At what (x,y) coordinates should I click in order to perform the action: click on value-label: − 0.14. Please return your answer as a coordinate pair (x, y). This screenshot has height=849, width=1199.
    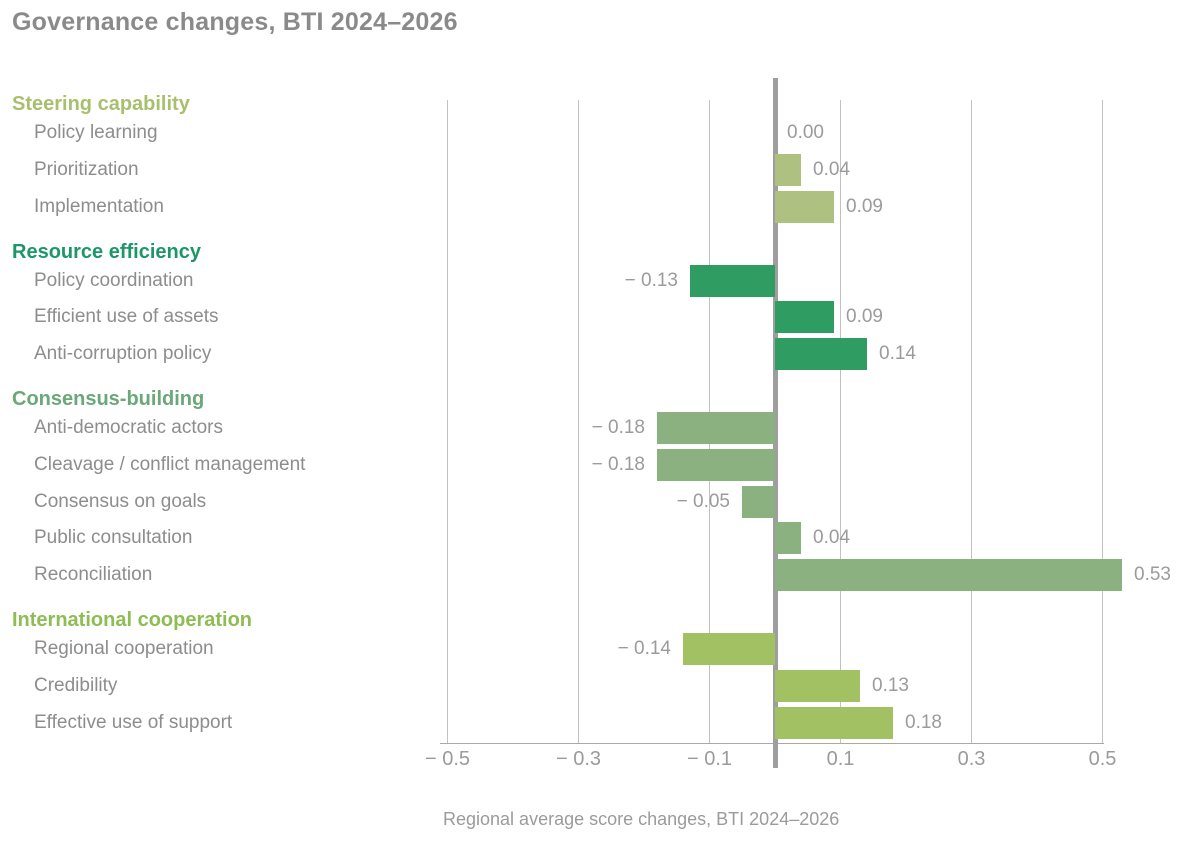
    Looking at the image, I should click on (644, 648).